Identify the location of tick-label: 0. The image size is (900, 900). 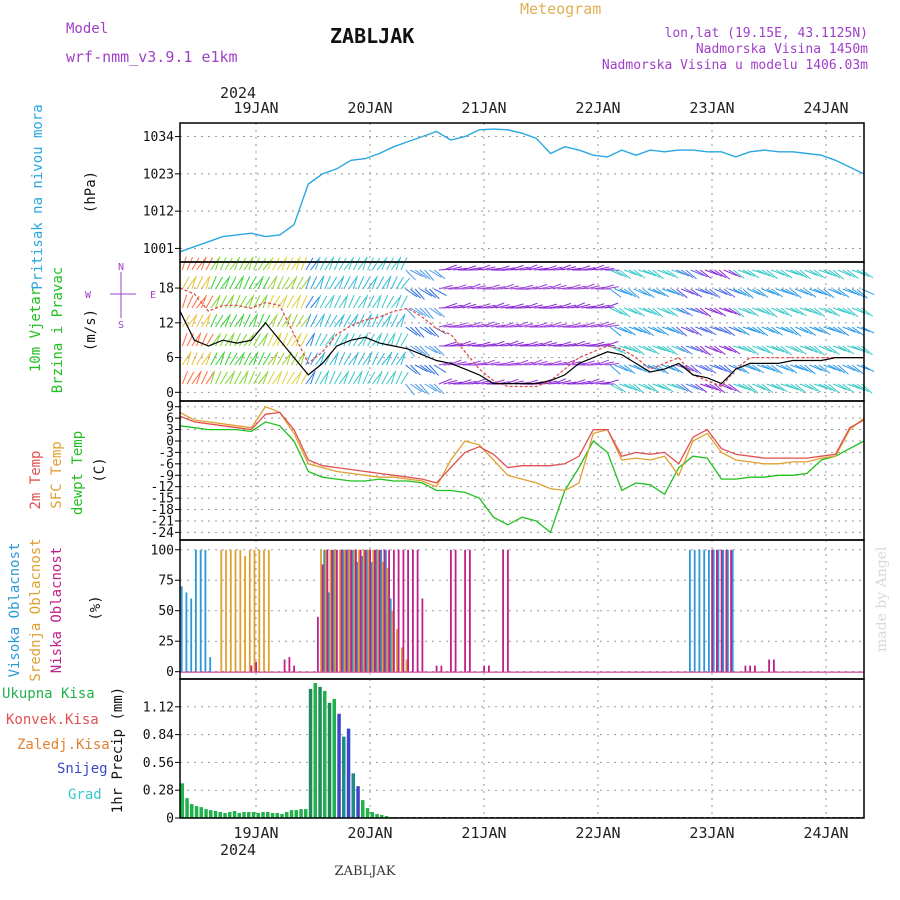
(170, 441).